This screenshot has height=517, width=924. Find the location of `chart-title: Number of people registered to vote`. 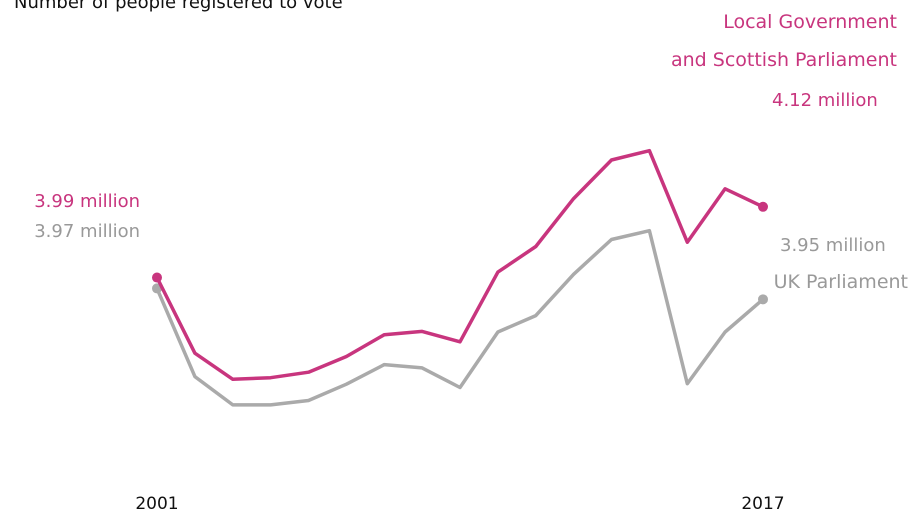

chart-title: Number of people registered to vote is located at coordinates (178, 6).